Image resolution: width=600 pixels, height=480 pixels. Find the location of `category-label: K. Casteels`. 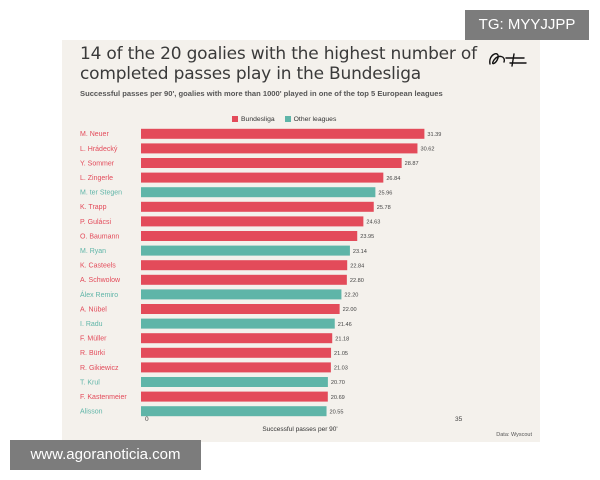

category-label: K. Casteels is located at coordinates (98, 266).